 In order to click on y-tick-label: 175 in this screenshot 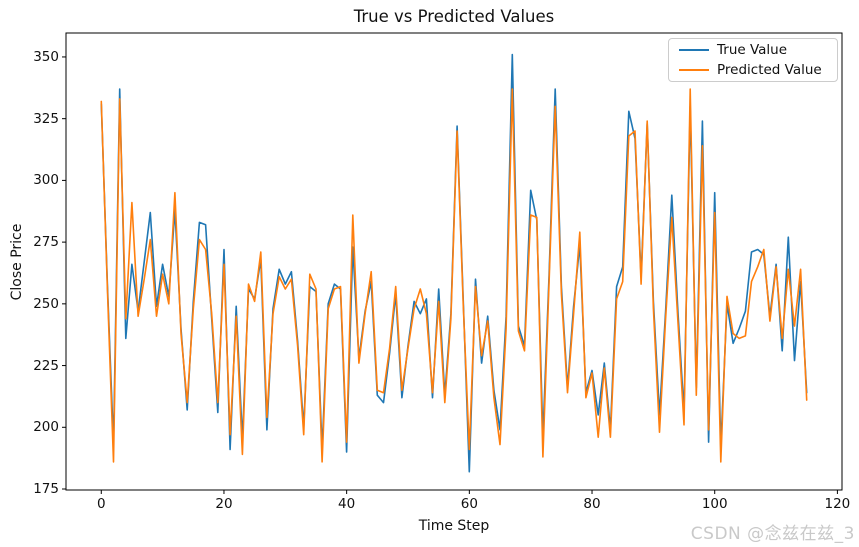, I will do `click(46, 489)`.